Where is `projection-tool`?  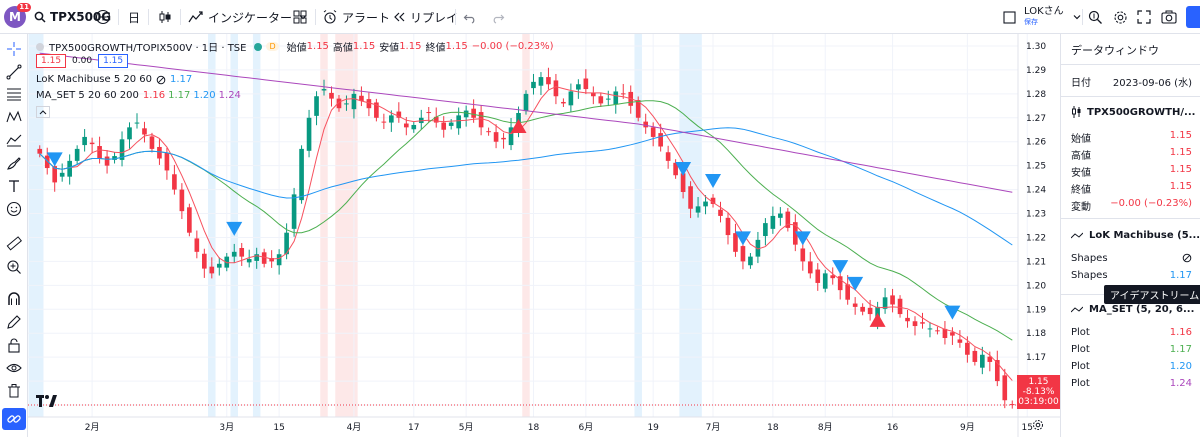
projection-tool is located at coordinates (14, 140).